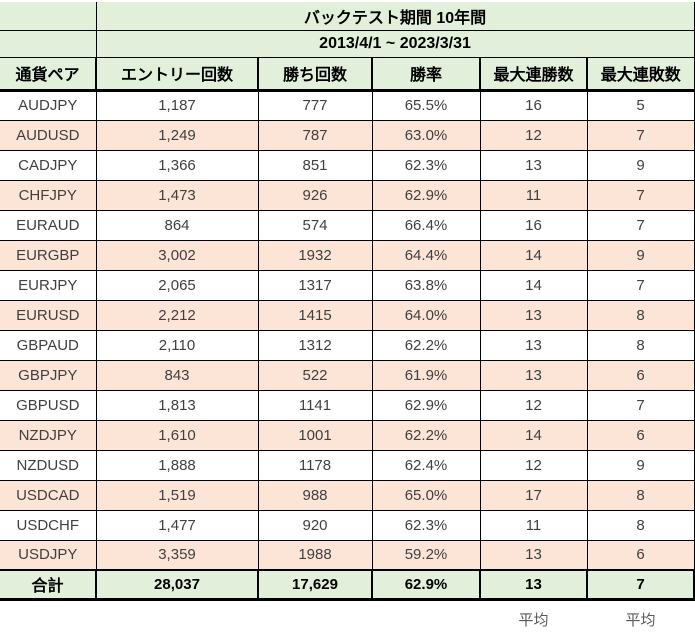  I want to click on table-row: EURUSD 2,212 1415 64.0% 13 8, so click(347, 315).